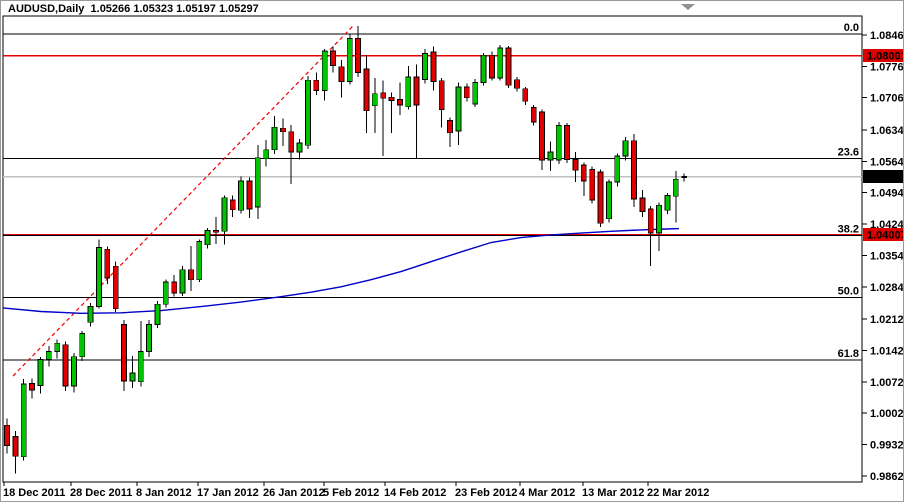 The image size is (904, 502). Describe the element at coordinates (688, 7) in the screenshot. I see `shift-marker-icon` at that location.